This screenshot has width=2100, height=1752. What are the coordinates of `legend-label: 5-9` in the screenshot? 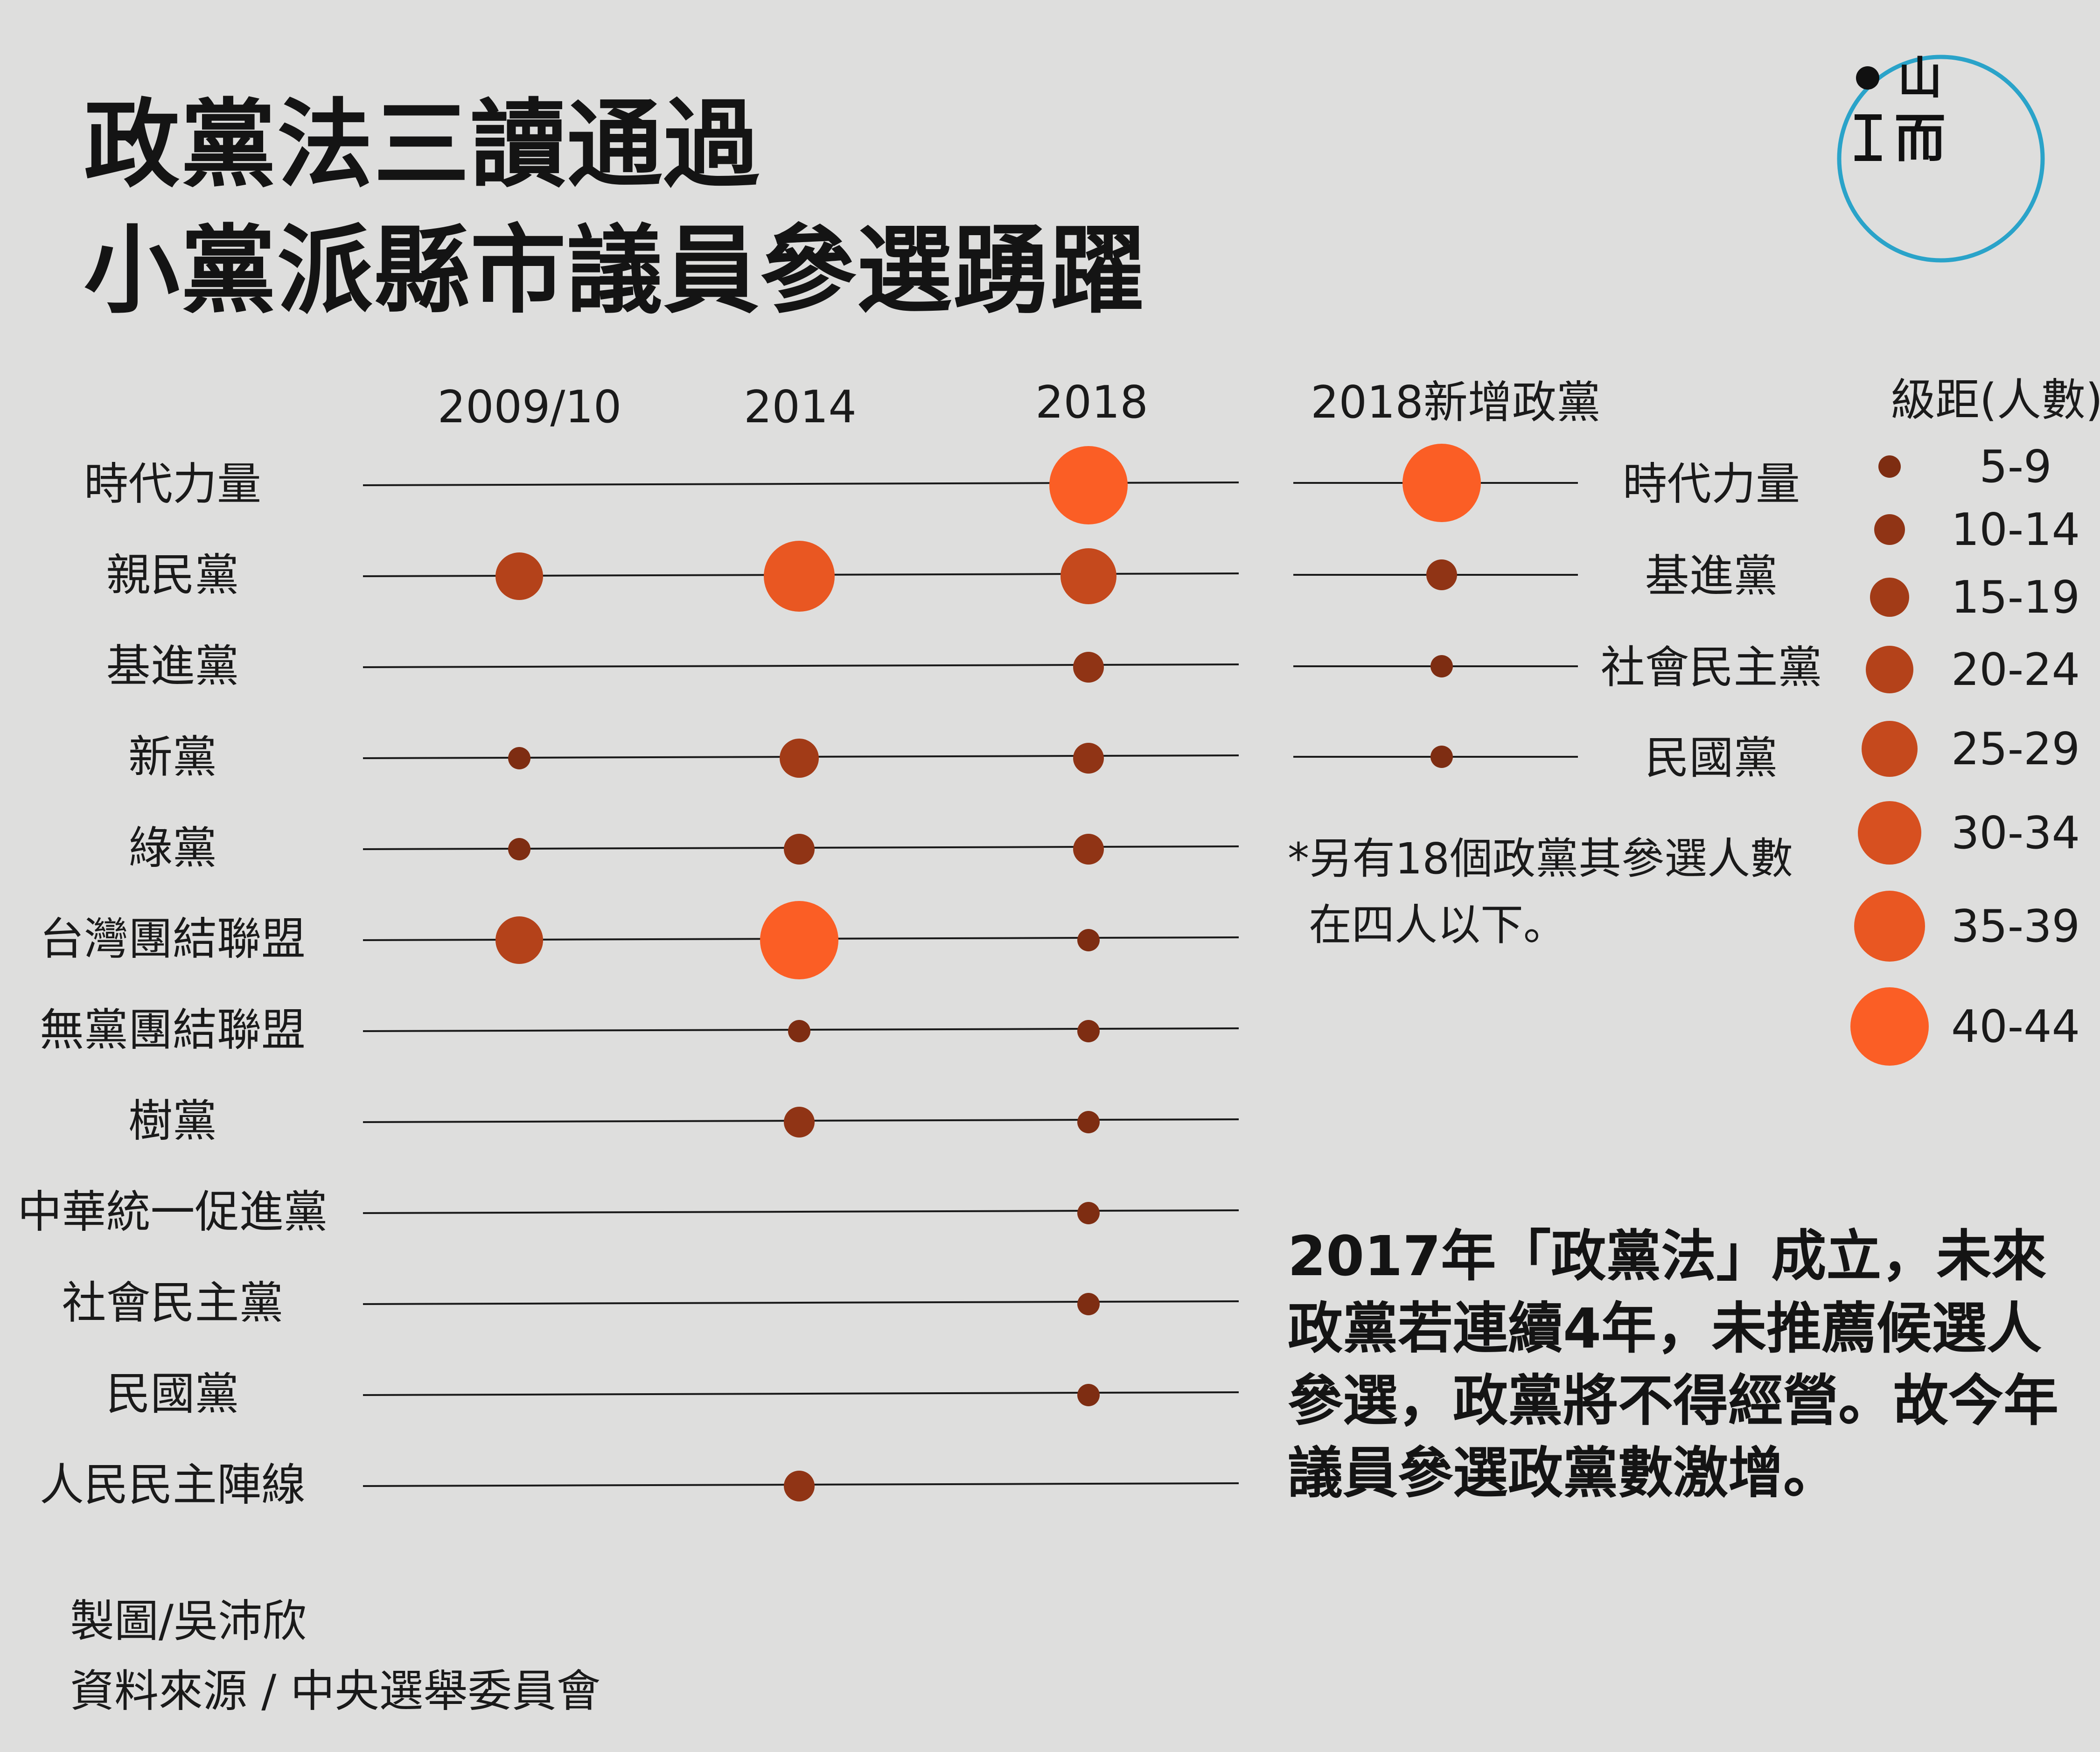 It's located at (2015, 467).